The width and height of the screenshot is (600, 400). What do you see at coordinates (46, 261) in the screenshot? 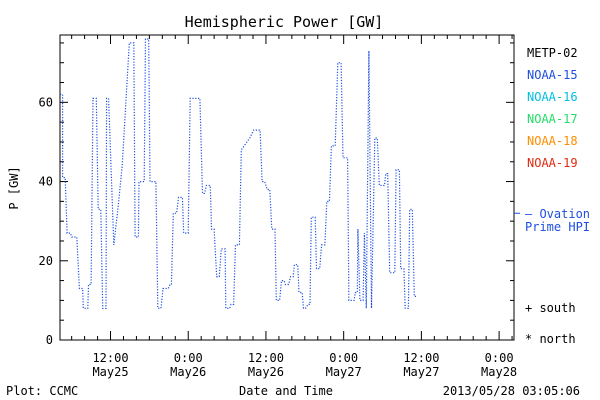
I see `y-tick-label: 20` at bounding box center [46, 261].